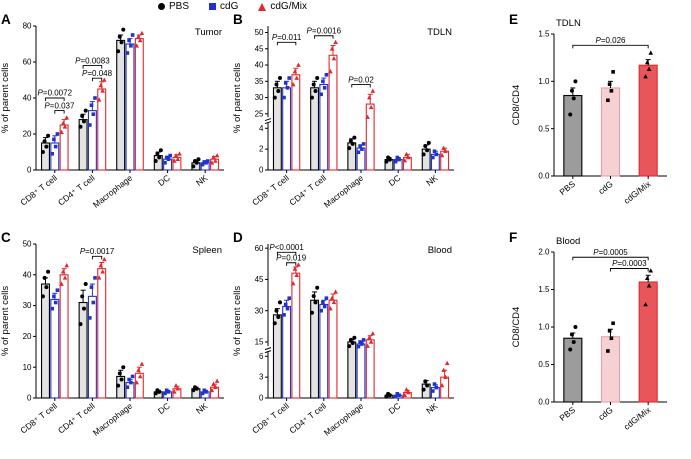  I want to click on axis-break-icon, so click(268, 120).